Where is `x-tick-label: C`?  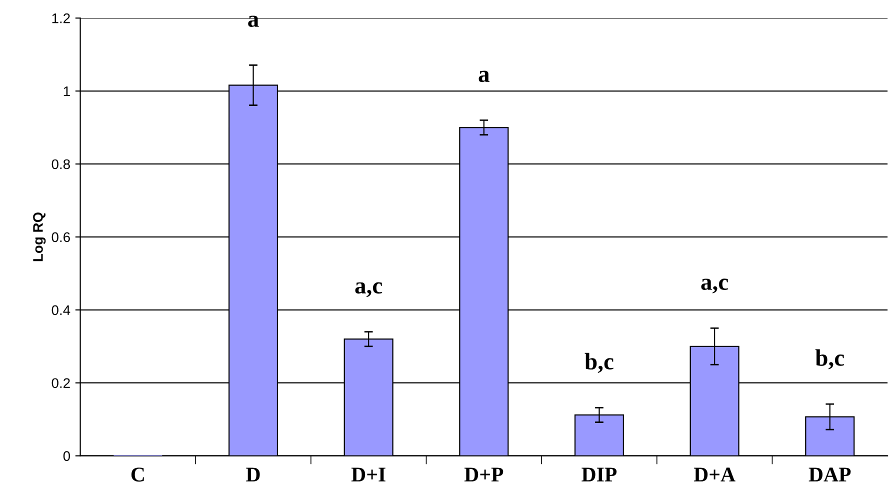 x-tick-label: C is located at coordinates (137, 475).